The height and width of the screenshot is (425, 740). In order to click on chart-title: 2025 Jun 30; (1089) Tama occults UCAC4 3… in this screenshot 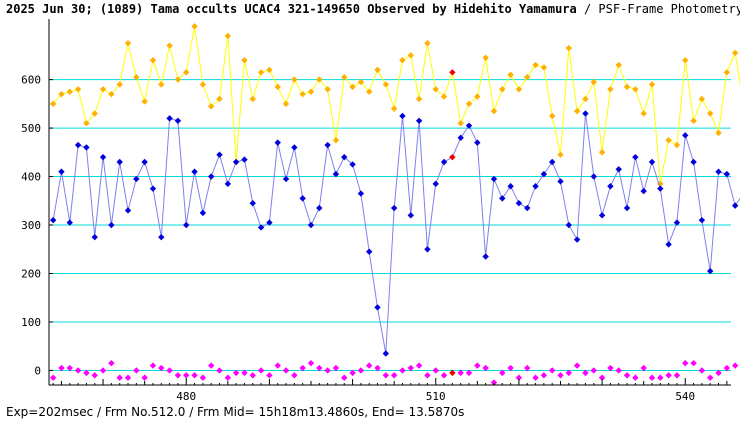, I will do `click(373, 9)`.